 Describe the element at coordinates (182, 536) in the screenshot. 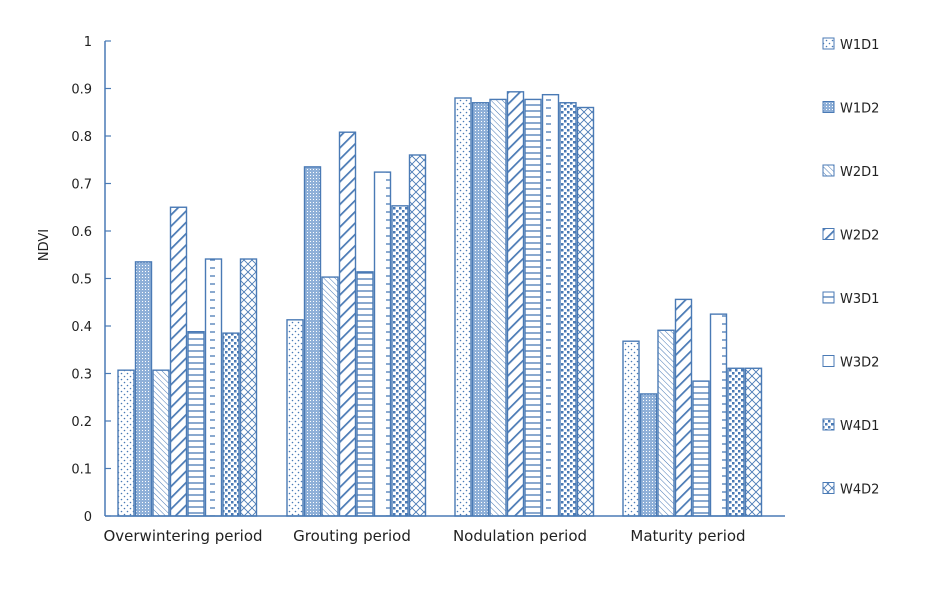

I see `x-tick-label: Overwintering period` at that location.